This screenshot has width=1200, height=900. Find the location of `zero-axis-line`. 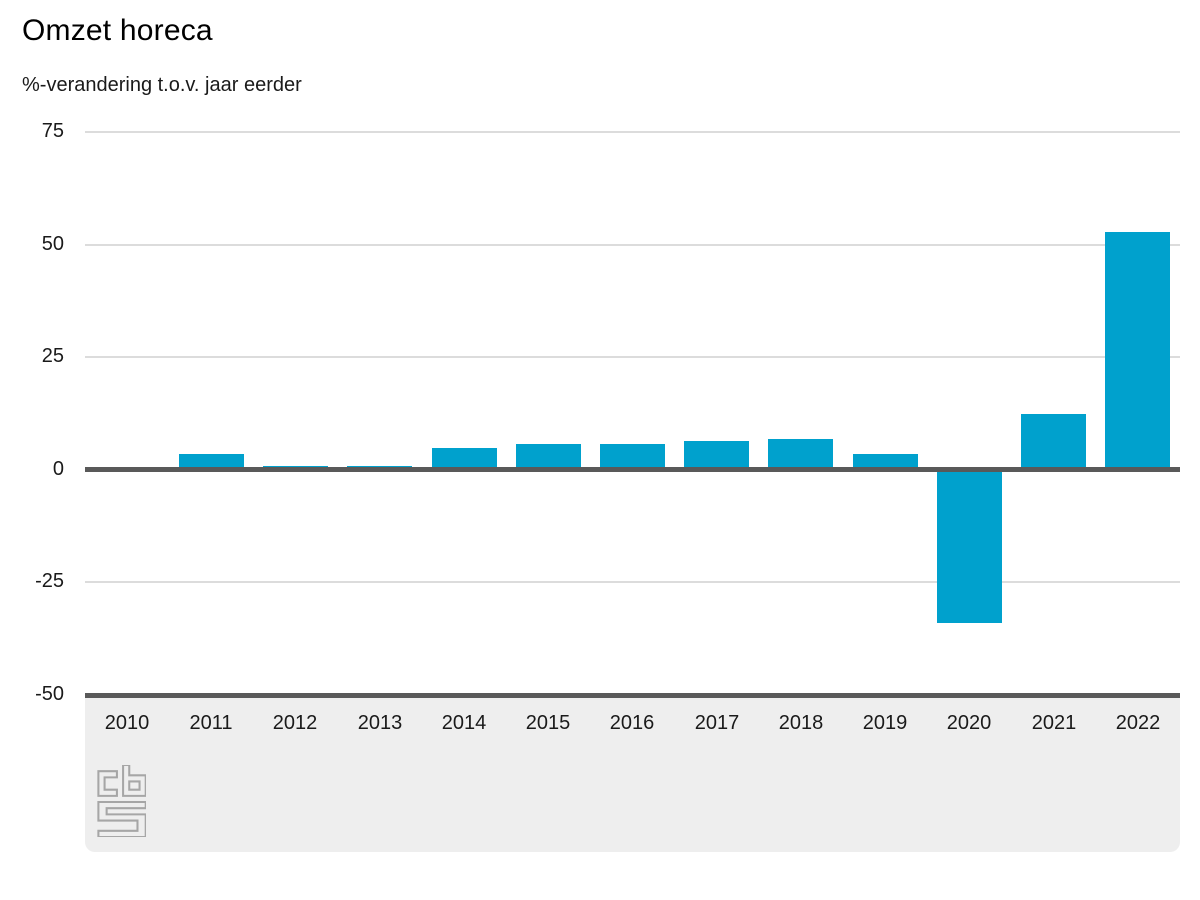

zero-axis-line is located at coordinates (632, 469).